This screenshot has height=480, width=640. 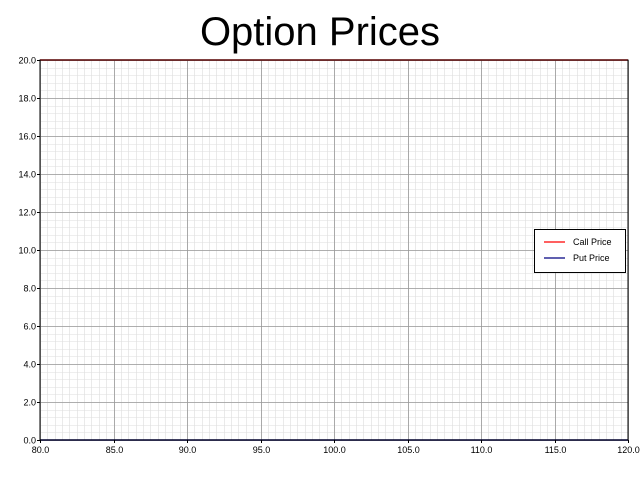 What do you see at coordinates (592, 242) in the screenshot?
I see `legend-label: Call Price` at bounding box center [592, 242].